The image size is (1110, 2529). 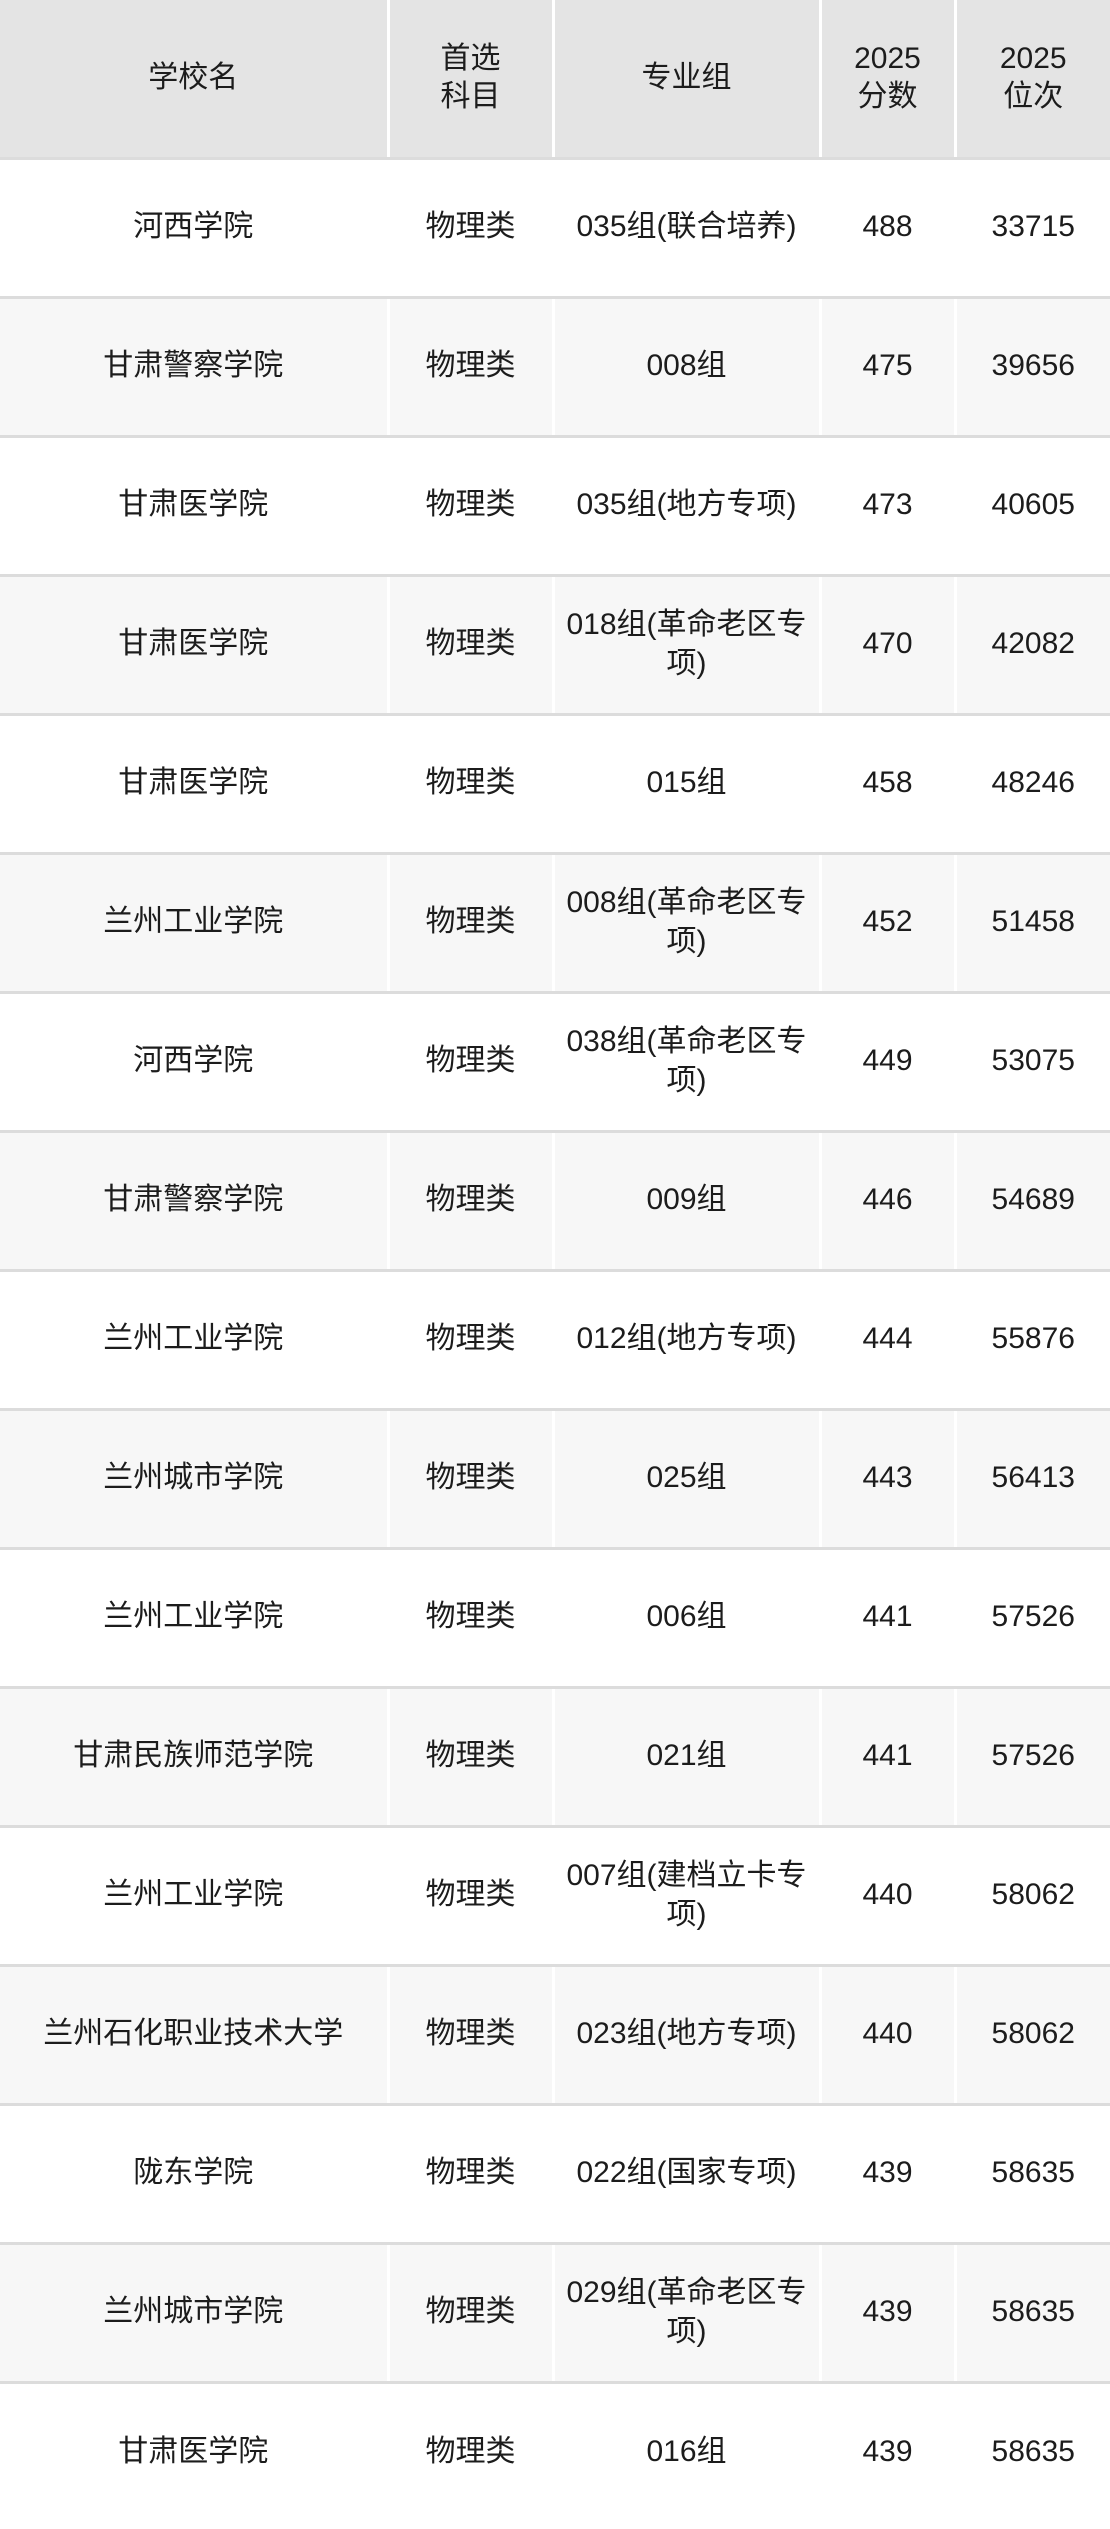 What do you see at coordinates (1032, 1479) in the screenshot?
I see `cell-rank: 56413` at bounding box center [1032, 1479].